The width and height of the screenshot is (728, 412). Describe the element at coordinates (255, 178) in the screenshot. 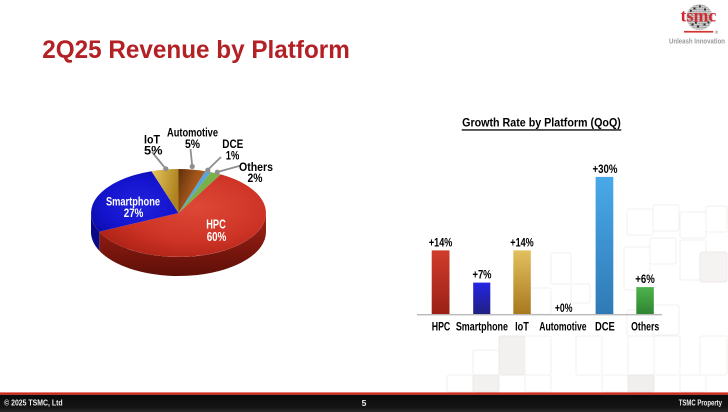

I see `svg-text: 2%` at that location.